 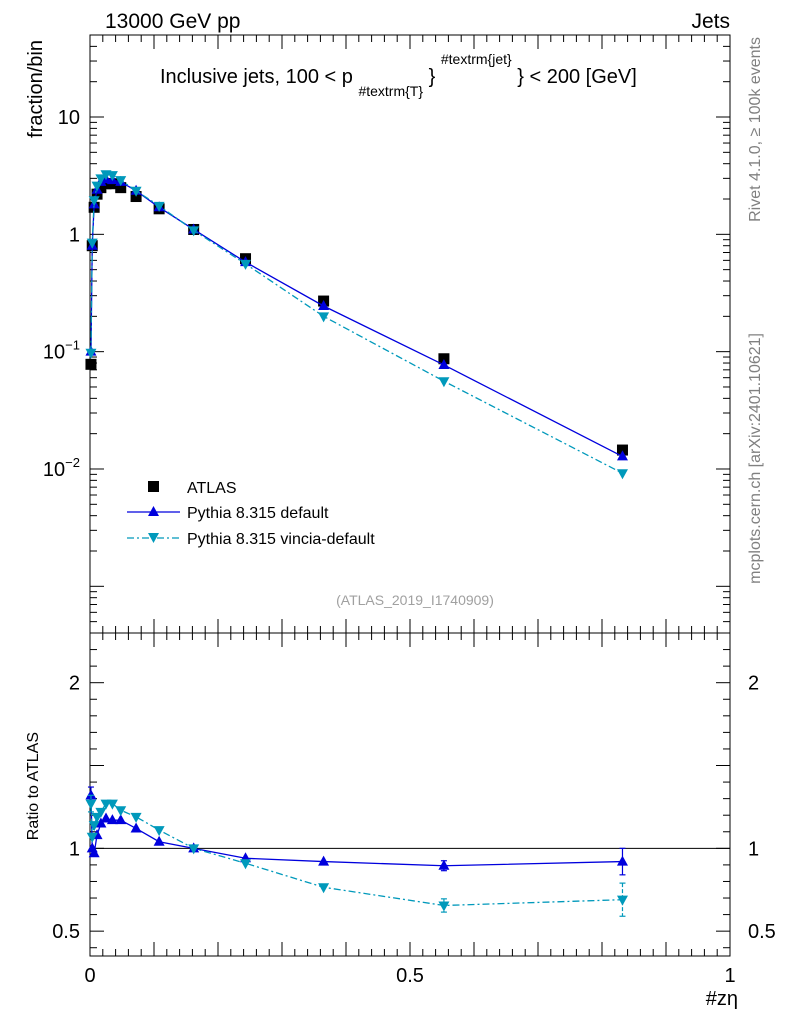 I want to click on legend-default-label: Pythia 8.315 default, so click(x=258, y=513).